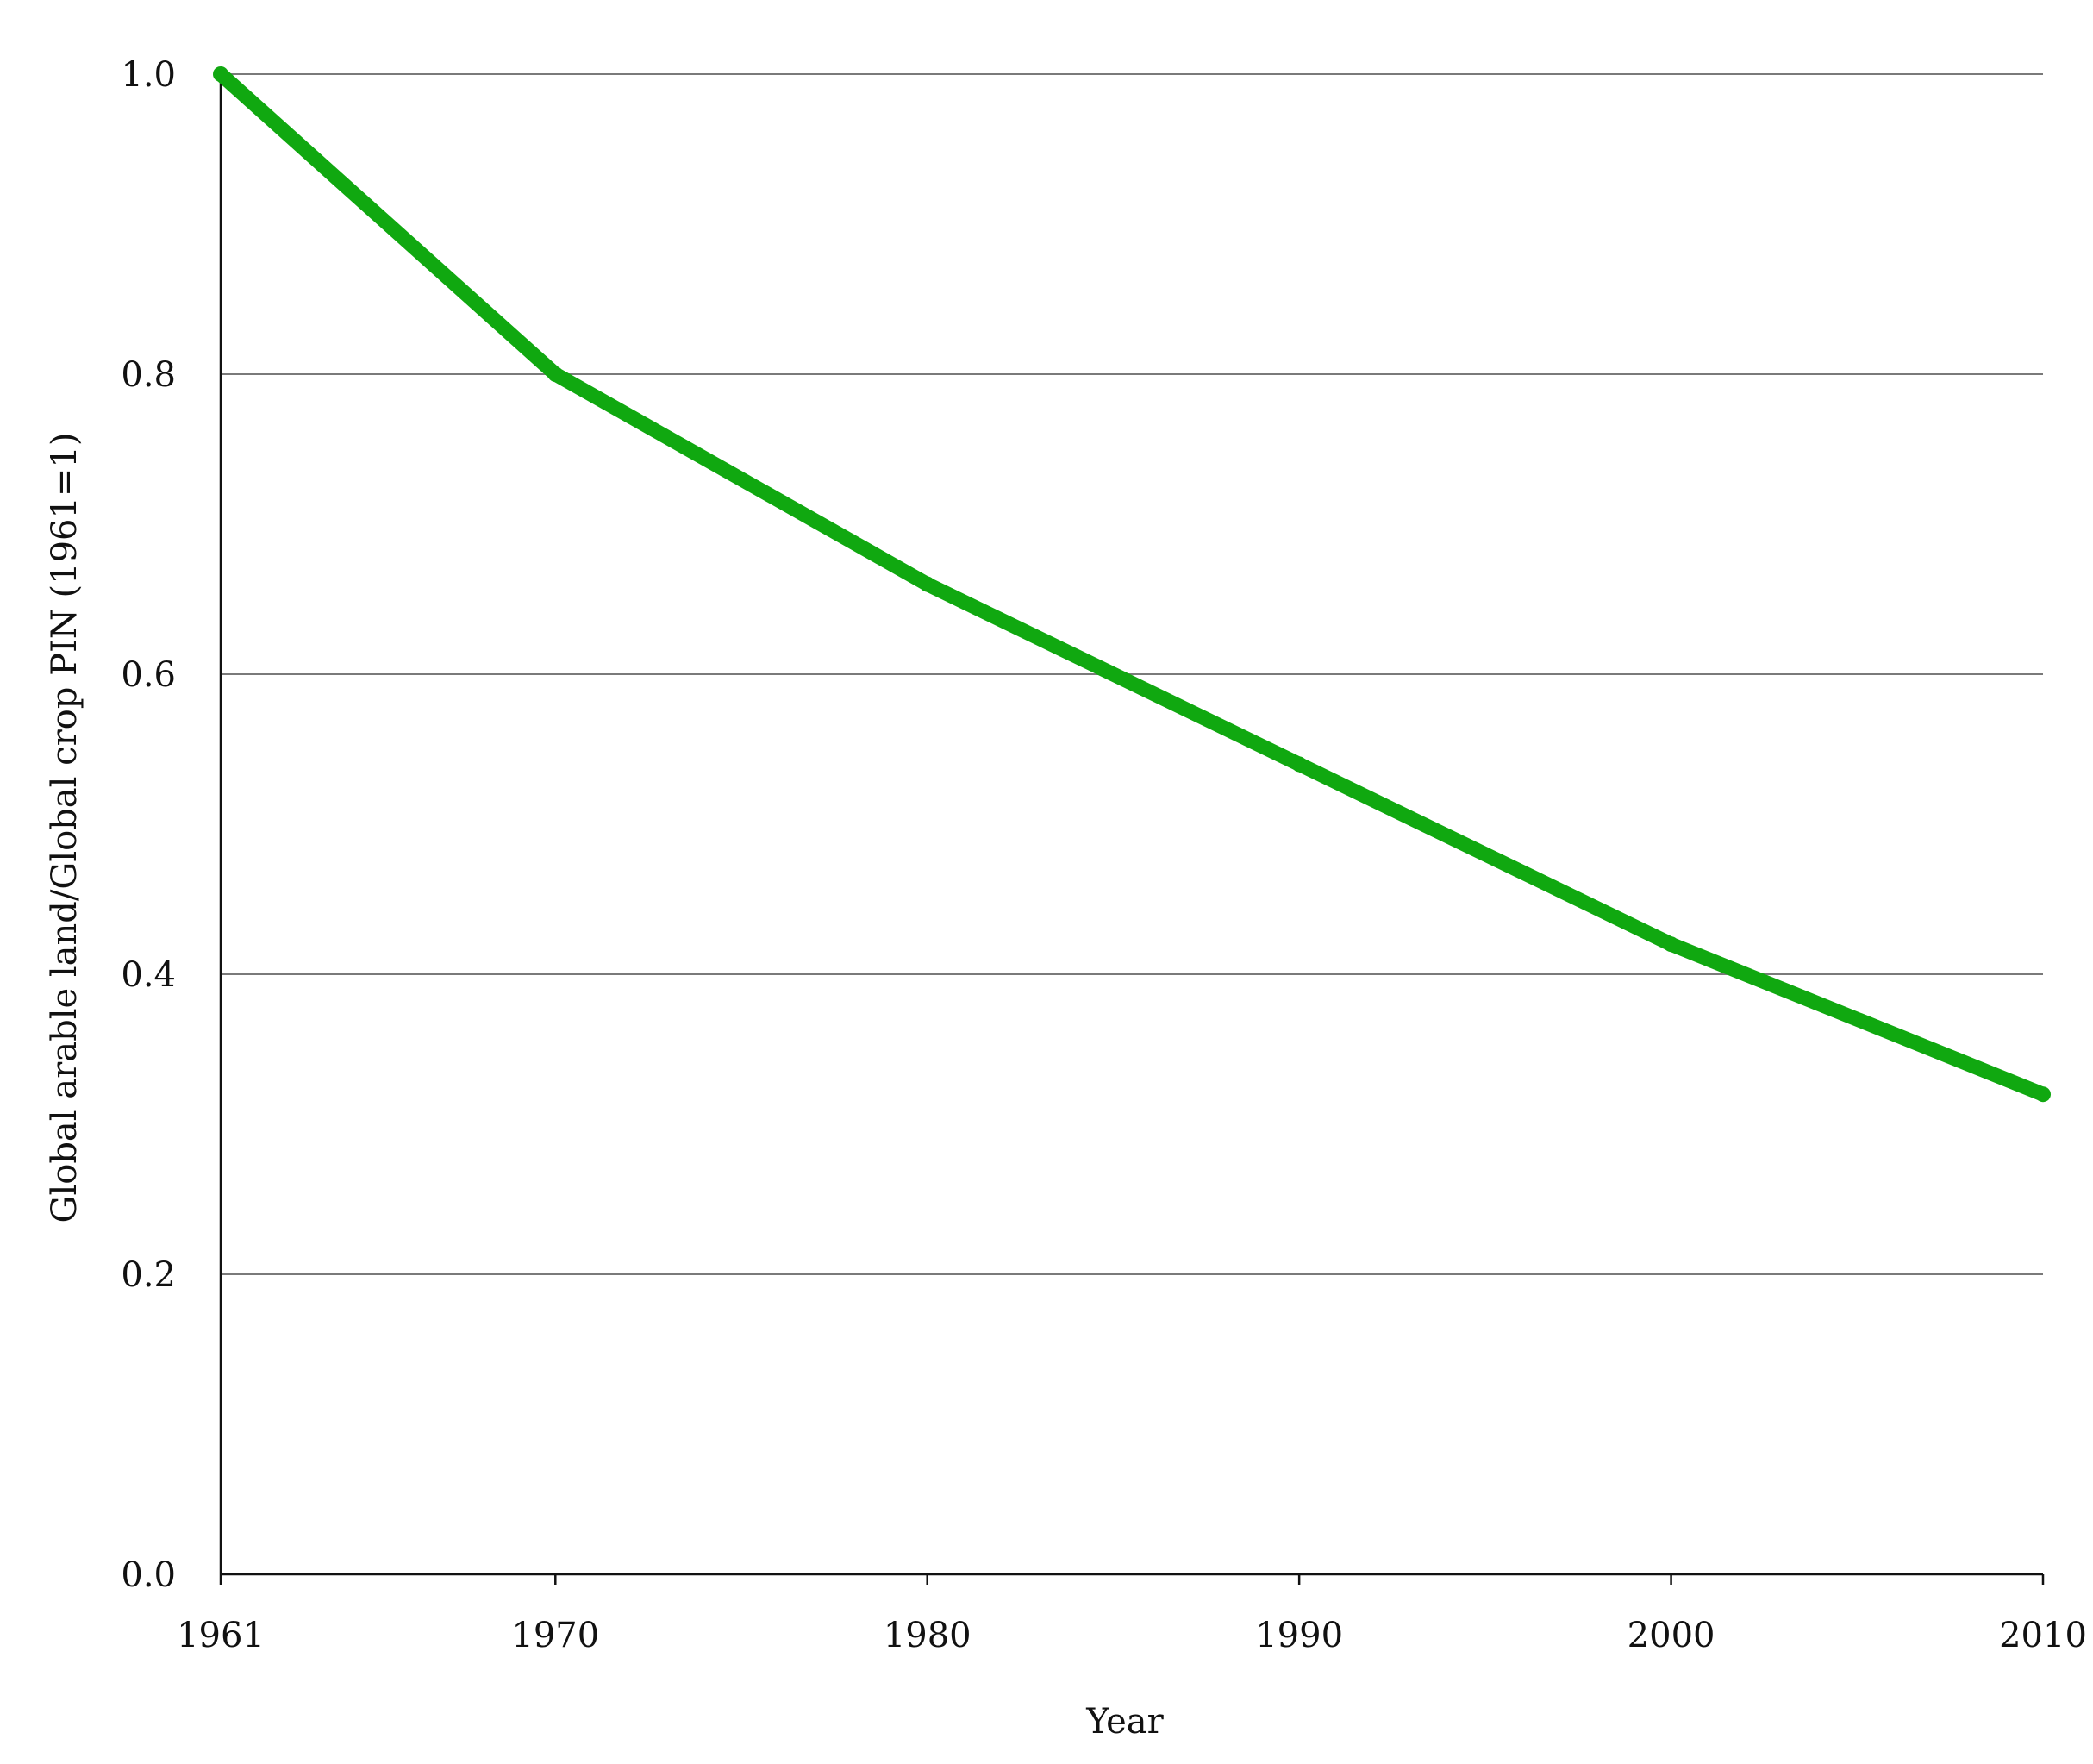 The height and width of the screenshot is (1764, 2093). I want to click on y-tick-label: 1.0, so click(148, 75).